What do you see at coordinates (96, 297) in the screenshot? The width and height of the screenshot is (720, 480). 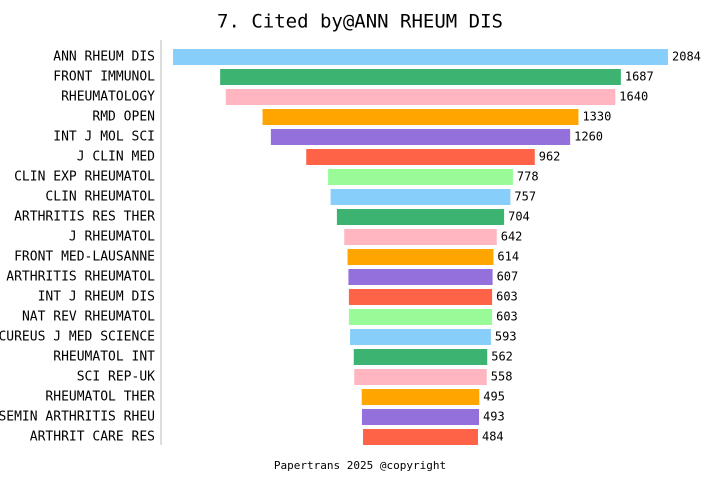 I see `category-label: INT J RHEUM DIS` at bounding box center [96, 297].